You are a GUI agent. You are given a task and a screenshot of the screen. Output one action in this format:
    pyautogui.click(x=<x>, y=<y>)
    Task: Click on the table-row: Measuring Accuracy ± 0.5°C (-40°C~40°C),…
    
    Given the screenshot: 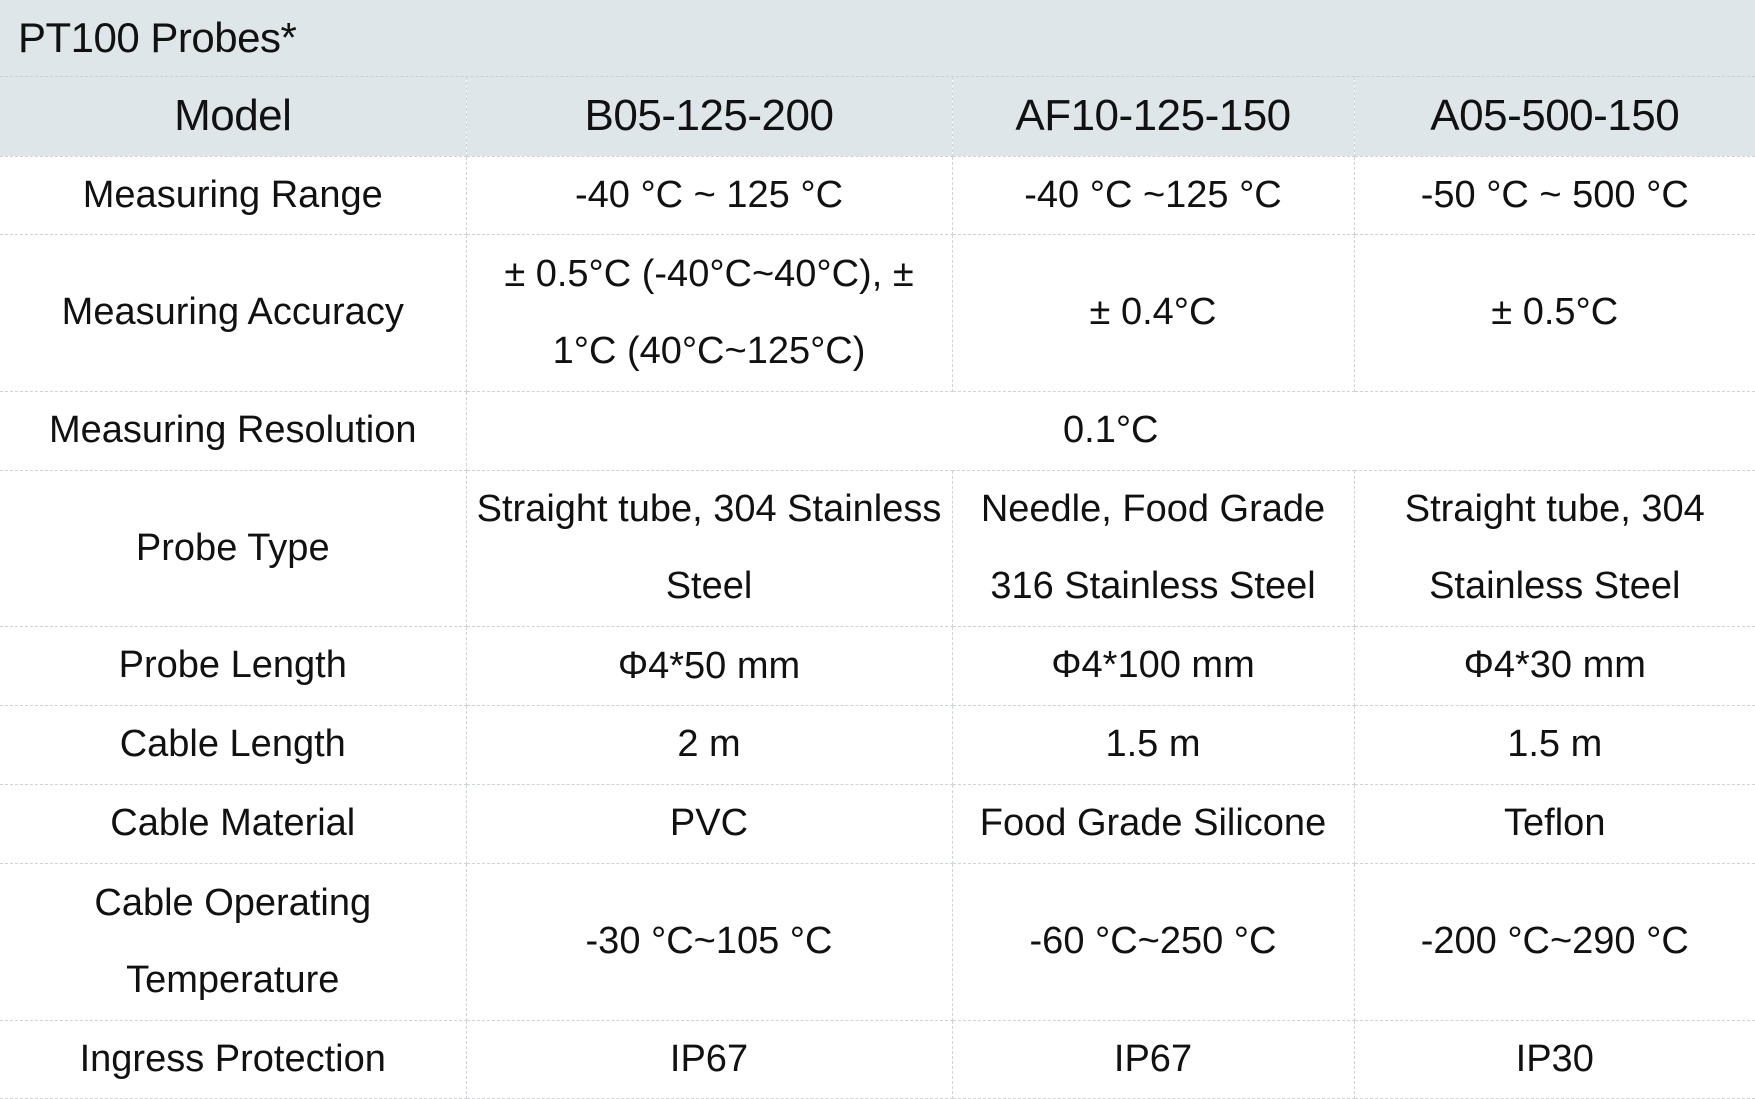 What is the action you would take?
    pyautogui.click(x=877, y=312)
    